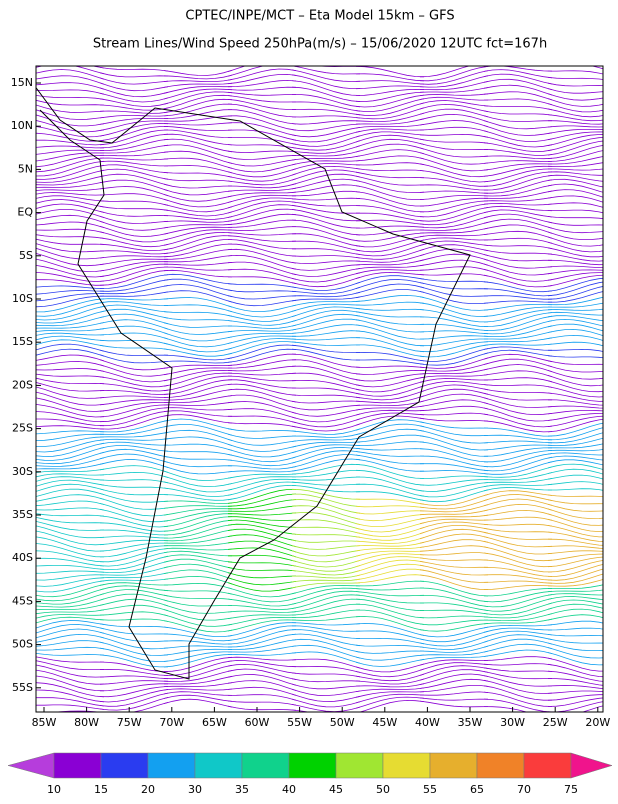 This screenshot has width=618, height=804. What do you see at coordinates (289, 789) in the screenshot?
I see `colorbar-label: 40` at bounding box center [289, 789].